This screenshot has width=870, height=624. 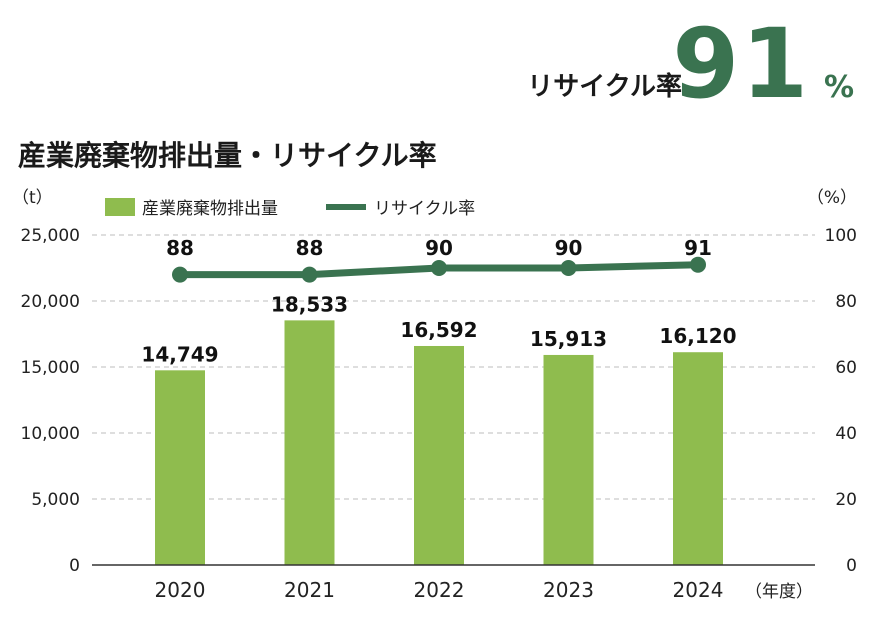 I want to click on right-tick-label: 20, so click(x=846, y=500).